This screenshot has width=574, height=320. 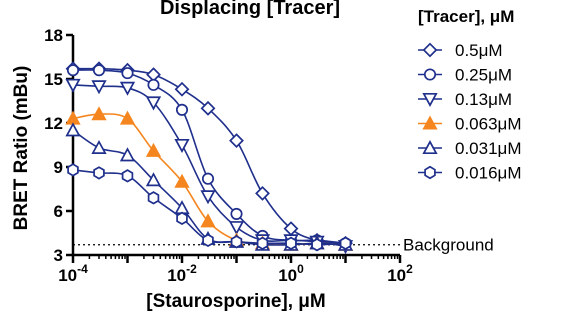 I want to click on y-tick-label: 3, so click(x=58, y=255).